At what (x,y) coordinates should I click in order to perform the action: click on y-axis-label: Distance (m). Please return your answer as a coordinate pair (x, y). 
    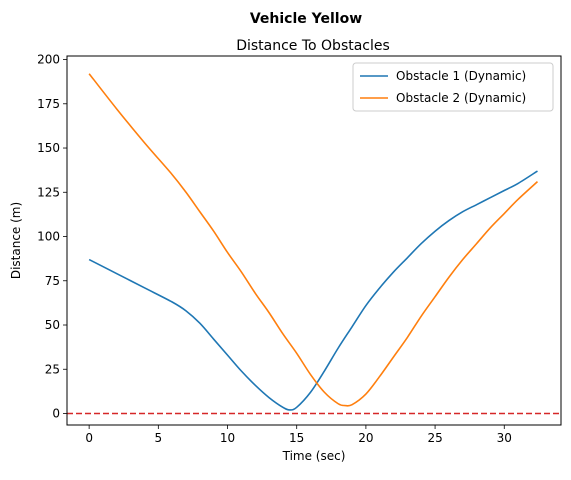
    Looking at the image, I should click on (16, 240).